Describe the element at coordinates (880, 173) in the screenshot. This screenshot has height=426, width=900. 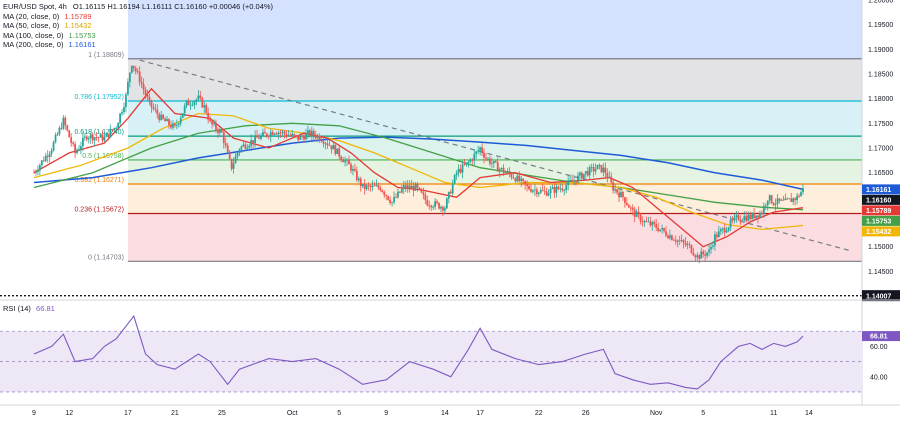
I see `y-tick-label-4: 1.16500` at that location.